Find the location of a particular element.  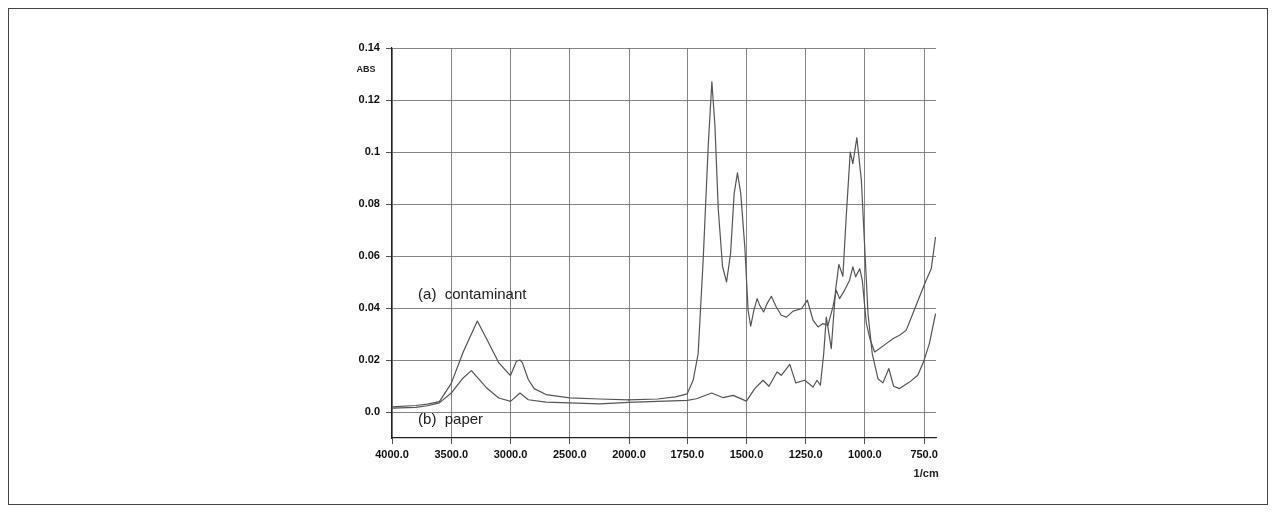

x-tick-label: 3500.0 is located at coordinates (451, 453).